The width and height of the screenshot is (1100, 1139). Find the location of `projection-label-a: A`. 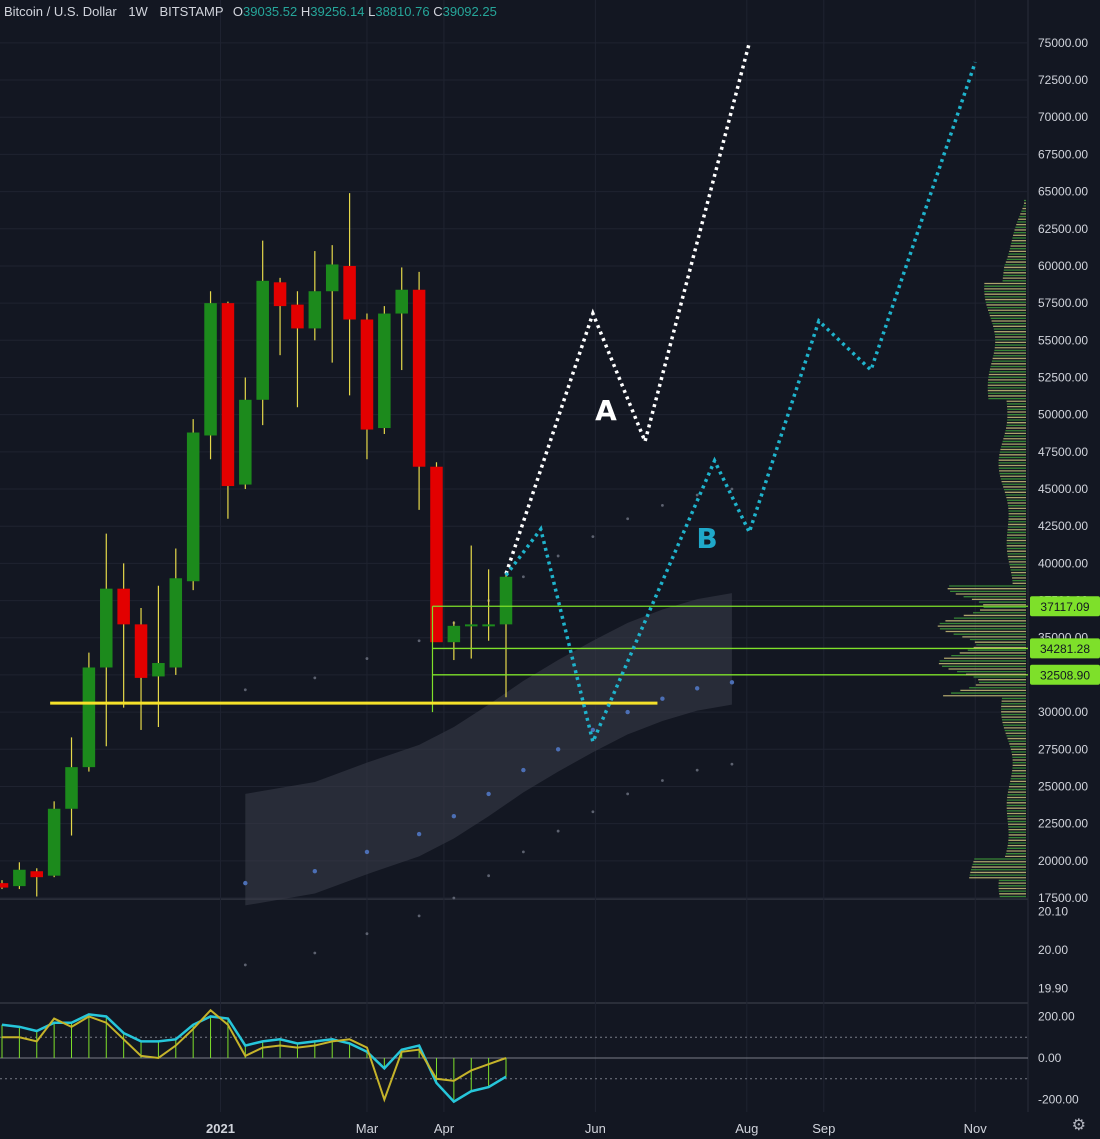

projection-label-a: A is located at coordinates (606, 410).